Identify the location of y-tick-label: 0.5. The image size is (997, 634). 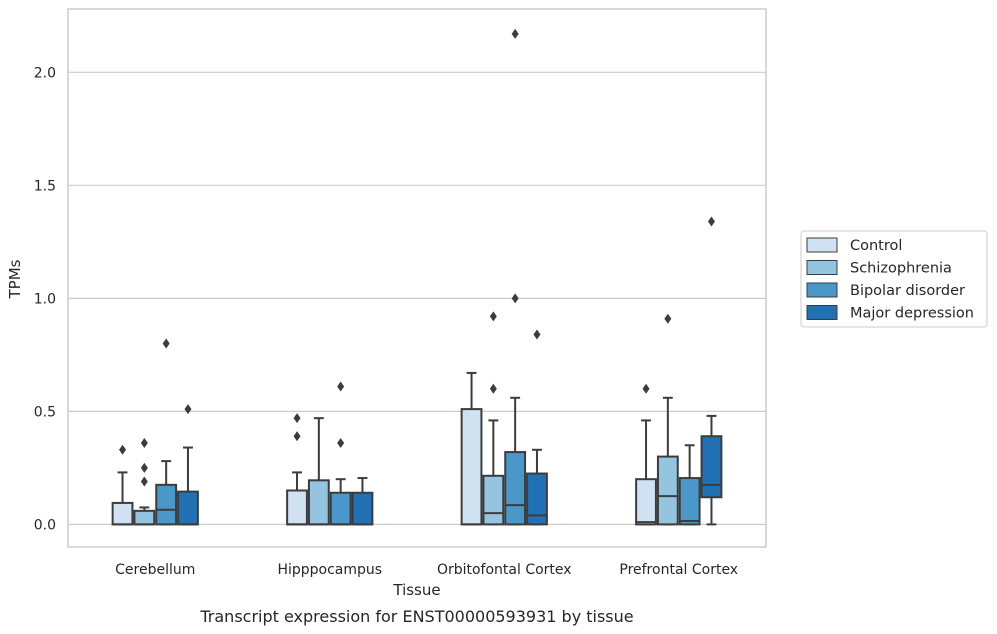
(45, 412).